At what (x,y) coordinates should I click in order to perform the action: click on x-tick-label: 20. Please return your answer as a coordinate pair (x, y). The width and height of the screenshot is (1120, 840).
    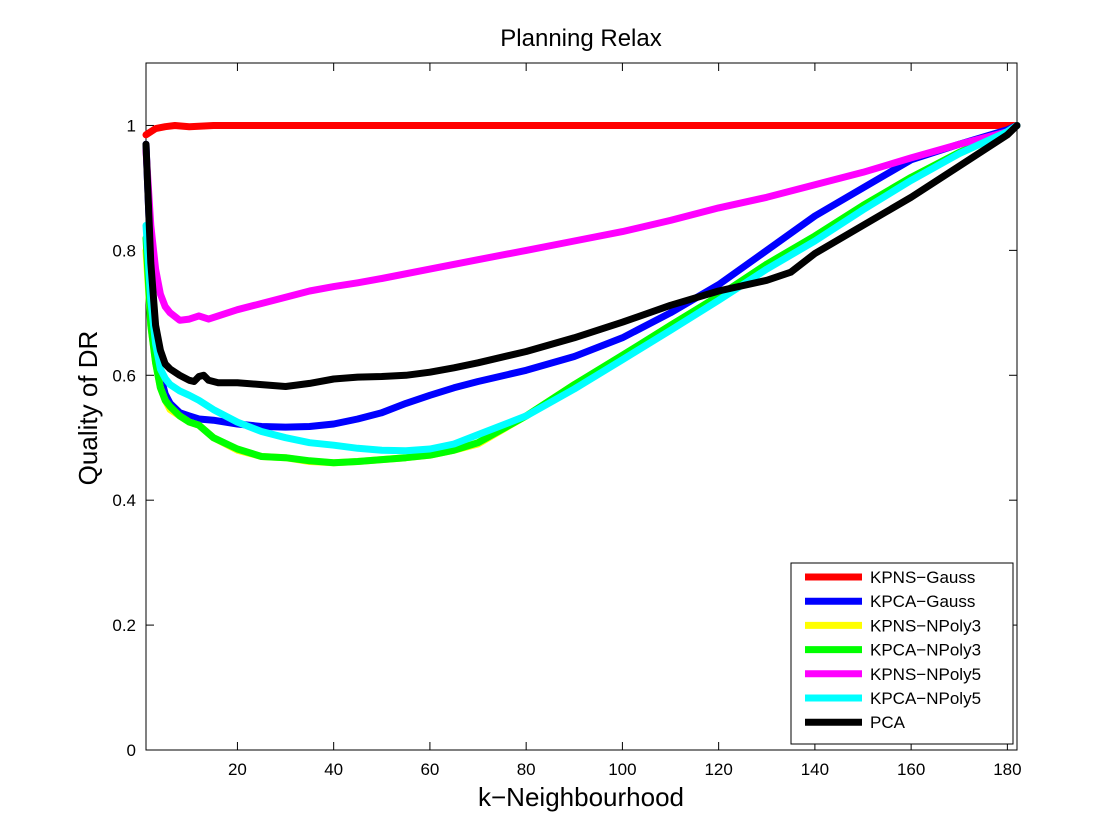
    Looking at the image, I should click on (237, 769).